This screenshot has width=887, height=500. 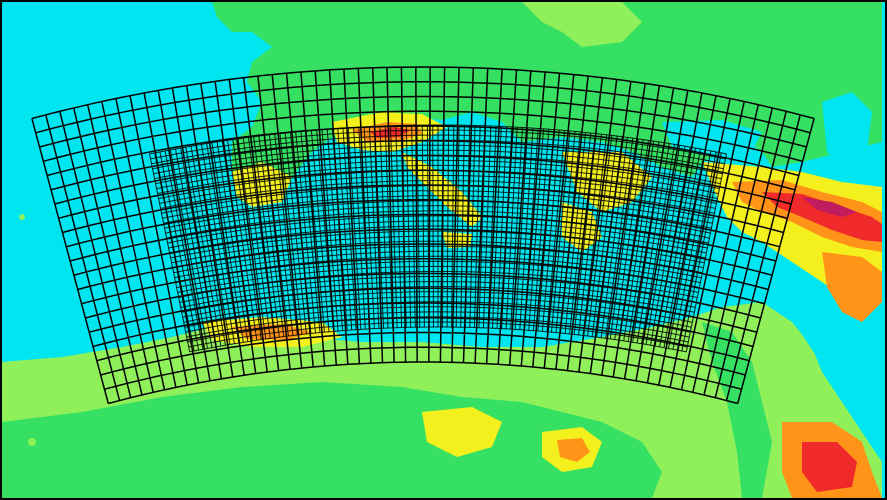 What do you see at coordinates (837, 372) in the screenshot?
I see `red-sea` at bounding box center [837, 372].